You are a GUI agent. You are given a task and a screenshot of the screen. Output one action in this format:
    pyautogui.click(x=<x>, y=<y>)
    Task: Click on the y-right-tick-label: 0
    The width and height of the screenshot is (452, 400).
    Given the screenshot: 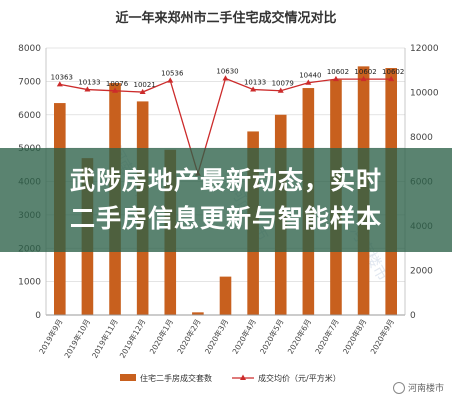 What is the action you would take?
    pyautogui.click(x=413, y=316)
    